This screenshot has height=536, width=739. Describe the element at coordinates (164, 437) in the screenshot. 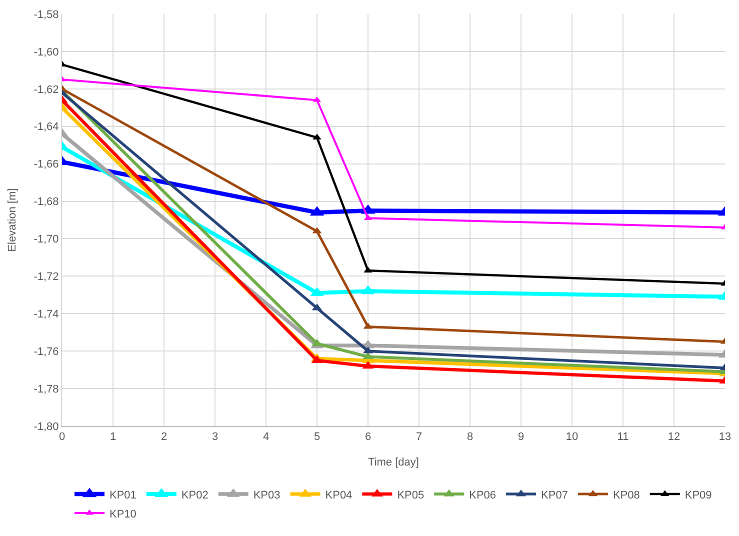

I see `x-tick-label: 2` at that location.